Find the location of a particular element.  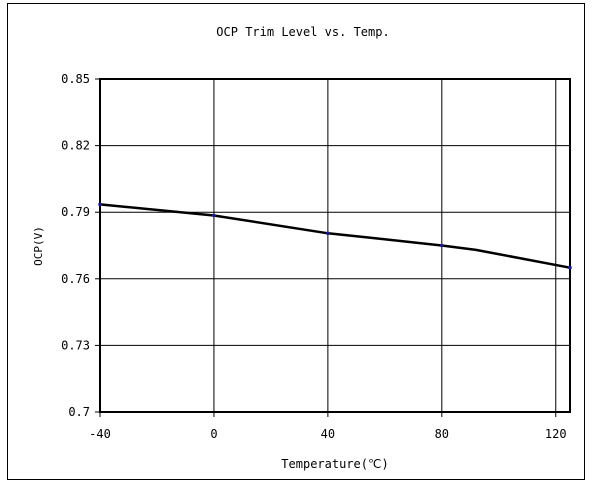

x-tick-label: 40 is located at coordinates (328, 434).